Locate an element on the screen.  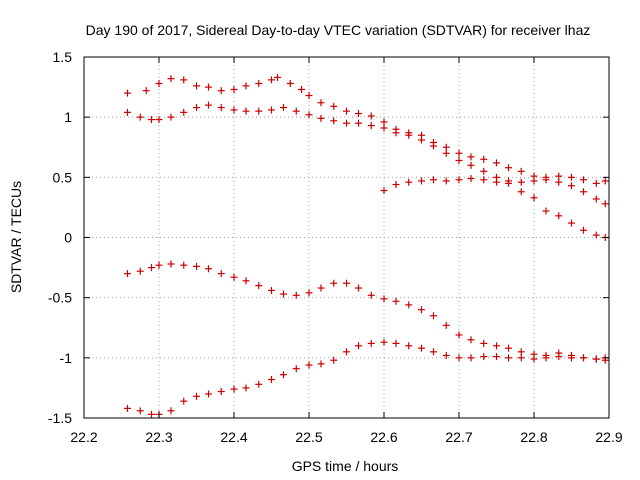
x-tick-label: 22.5 is located at coordinates (308, 437).